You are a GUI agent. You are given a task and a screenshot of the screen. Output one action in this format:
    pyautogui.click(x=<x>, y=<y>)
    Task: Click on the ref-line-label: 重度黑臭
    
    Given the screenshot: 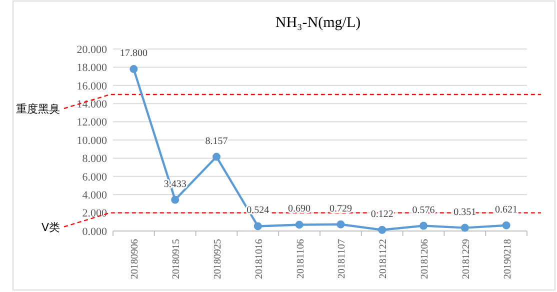 What is the action you would take?
    pyautogui.click(x=38, y=109)
    